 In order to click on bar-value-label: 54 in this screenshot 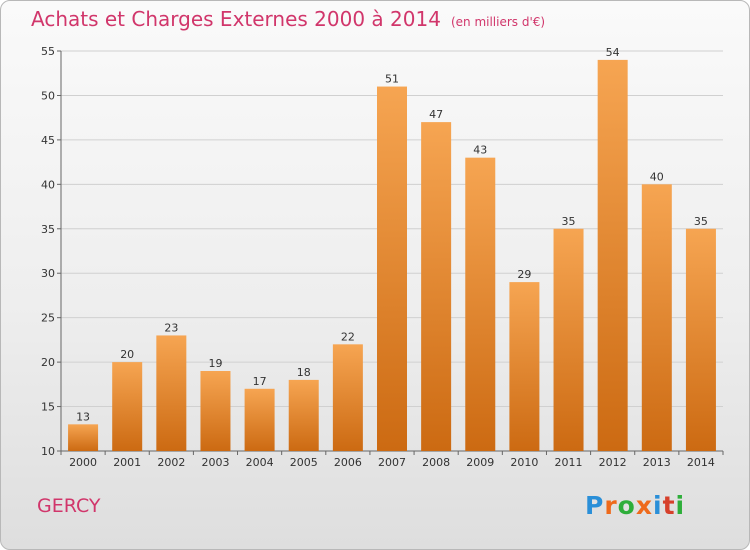, I will do `click(613, 52)`.